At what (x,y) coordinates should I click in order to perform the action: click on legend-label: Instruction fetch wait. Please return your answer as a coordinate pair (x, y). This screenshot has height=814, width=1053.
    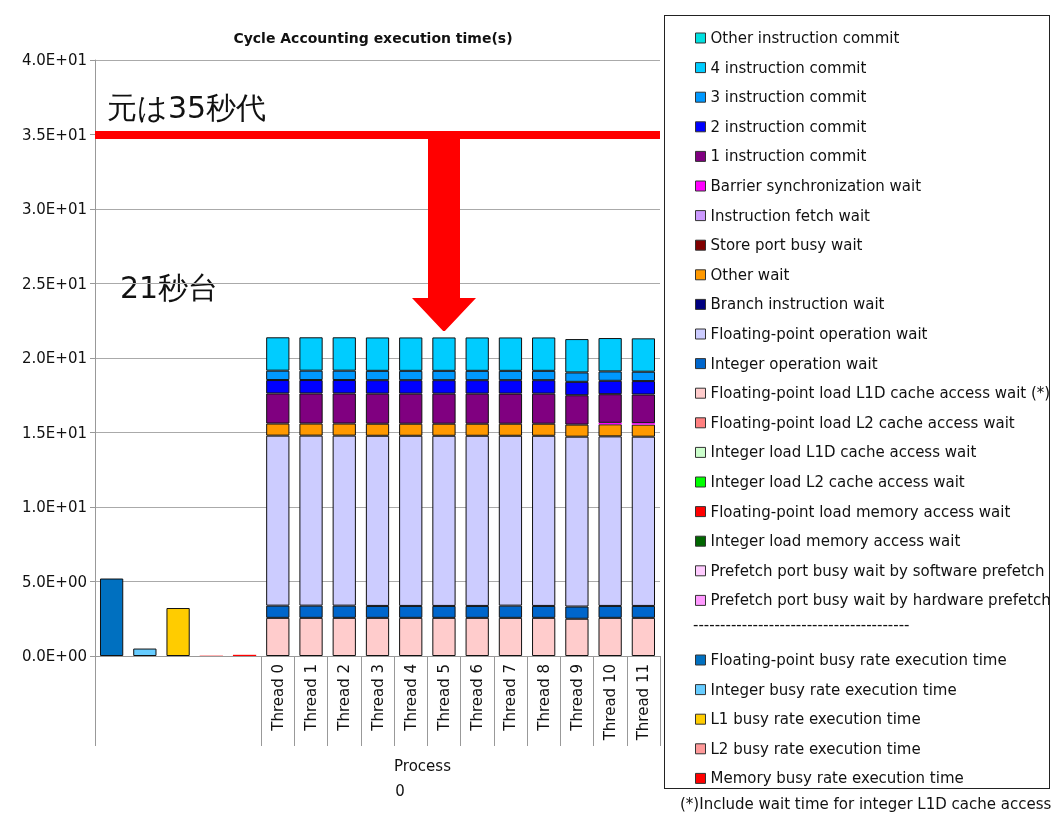
    Looking at the image, I should click on (790, 215).